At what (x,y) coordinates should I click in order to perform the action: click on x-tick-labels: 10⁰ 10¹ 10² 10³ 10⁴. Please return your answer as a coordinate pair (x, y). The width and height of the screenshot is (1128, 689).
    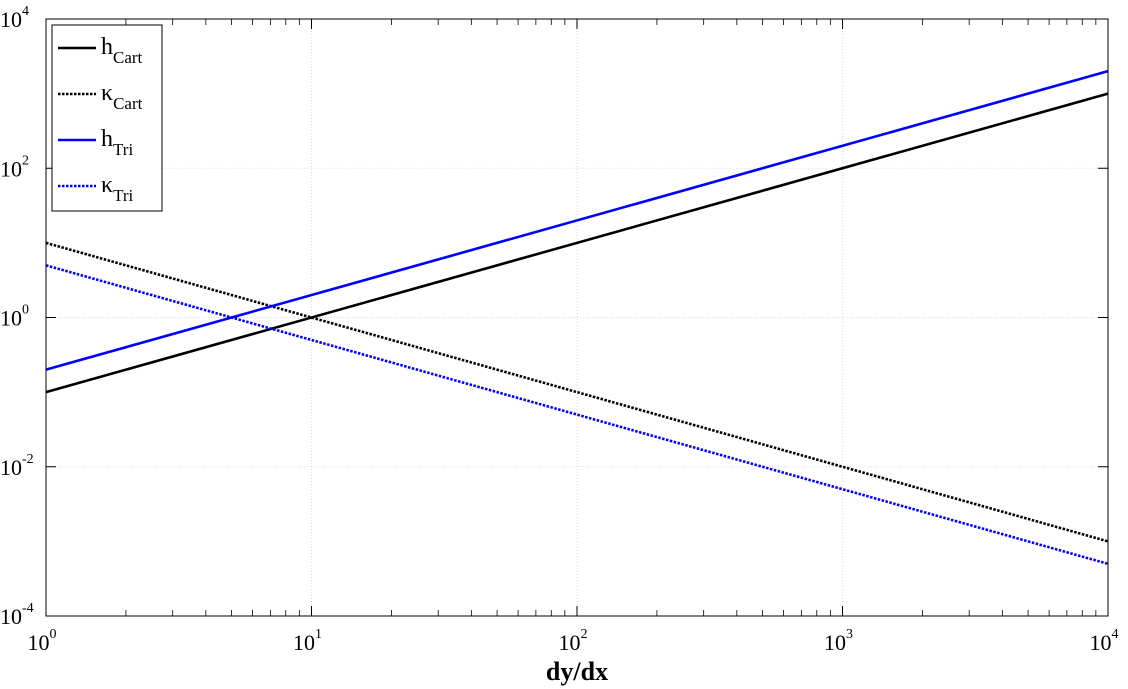
    Looking at the image, I should click on (573, 641).